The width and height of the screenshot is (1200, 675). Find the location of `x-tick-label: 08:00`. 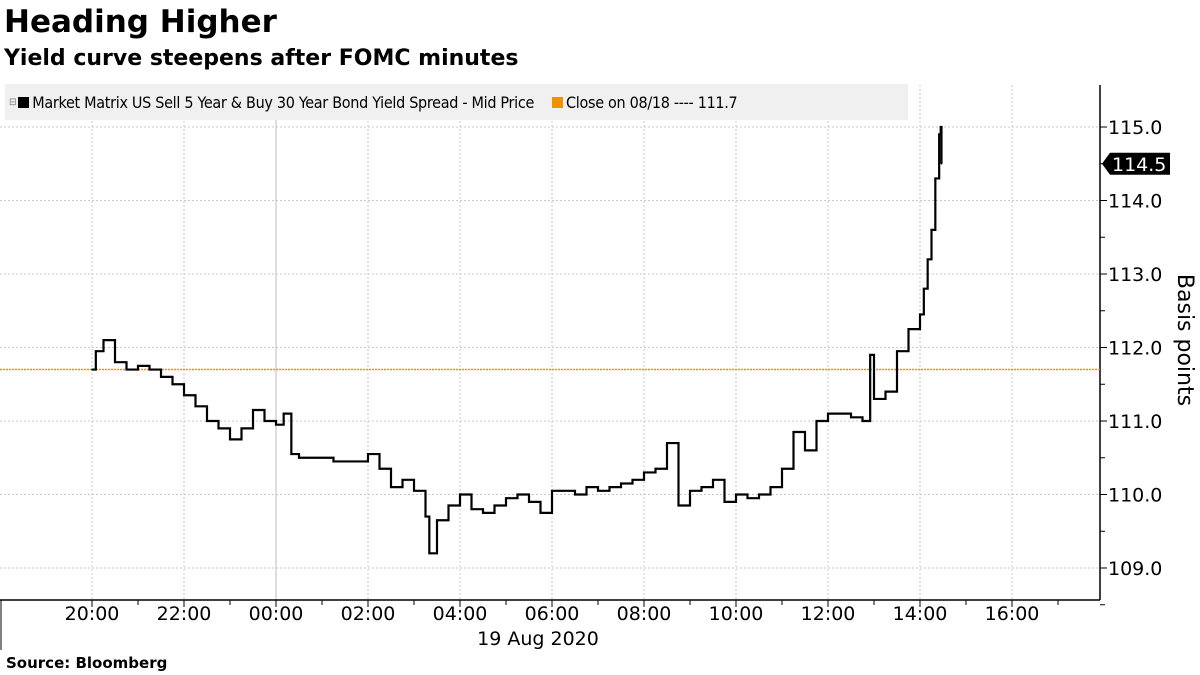

x-tick-label: 08:00 is located at coordinates (644, 614).